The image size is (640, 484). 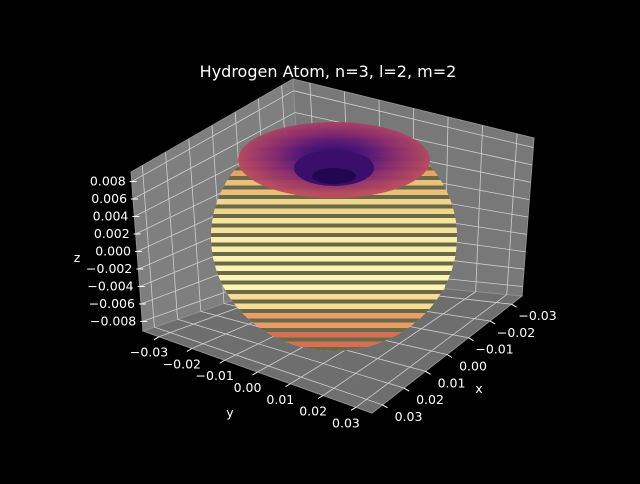 I want to click on z-axis-label: z, so click(x=77, y=257).